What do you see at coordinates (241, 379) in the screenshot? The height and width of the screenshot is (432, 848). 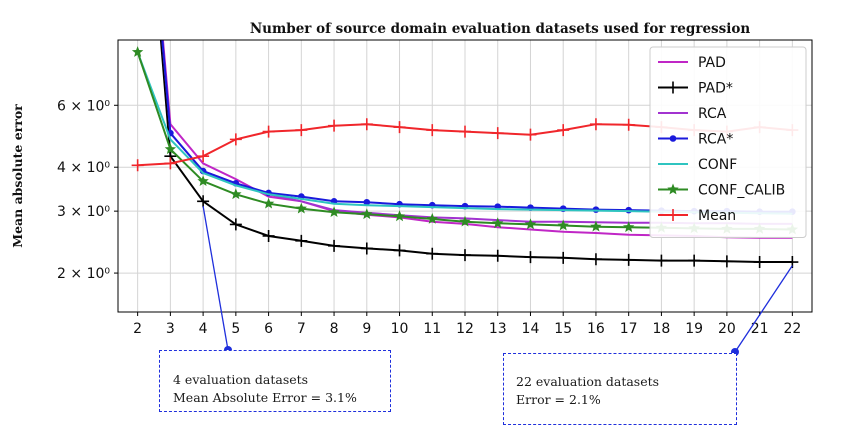 I see `annotation-line: 4 evaluation datasets` at bounding box center [241, 379].